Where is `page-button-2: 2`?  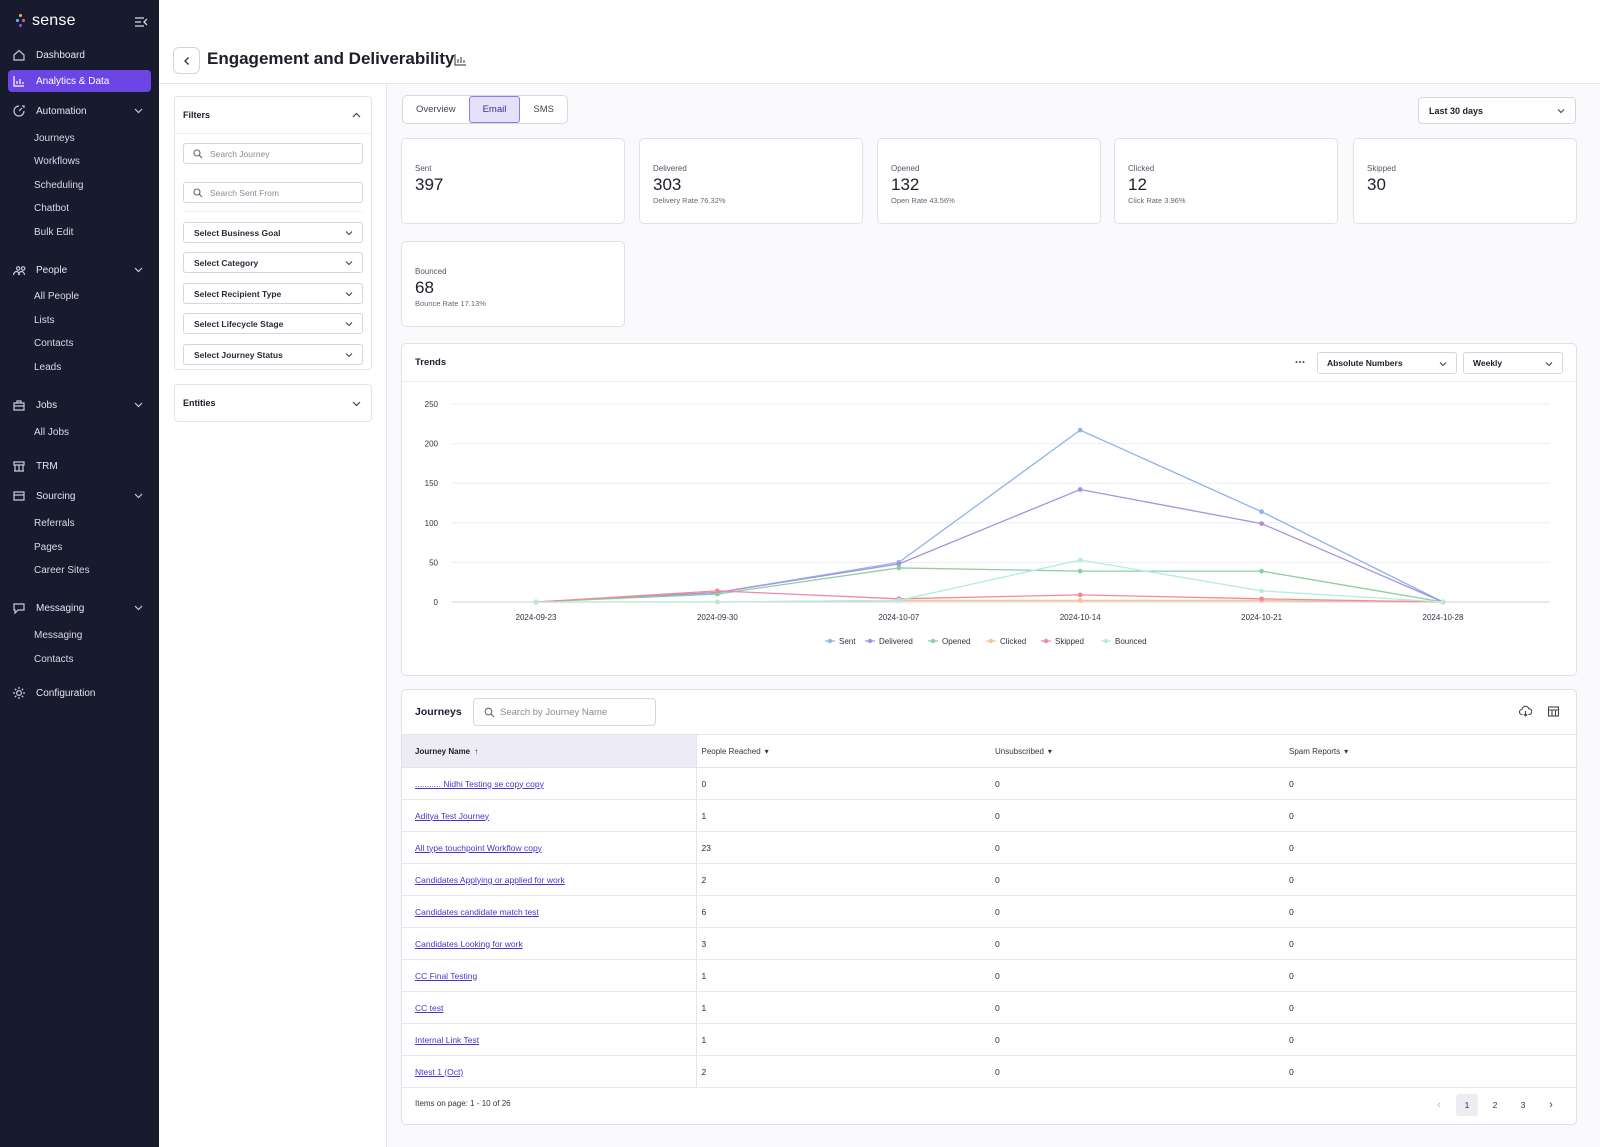
page-button-2: 2 is located at coordinates (1495, 1105).